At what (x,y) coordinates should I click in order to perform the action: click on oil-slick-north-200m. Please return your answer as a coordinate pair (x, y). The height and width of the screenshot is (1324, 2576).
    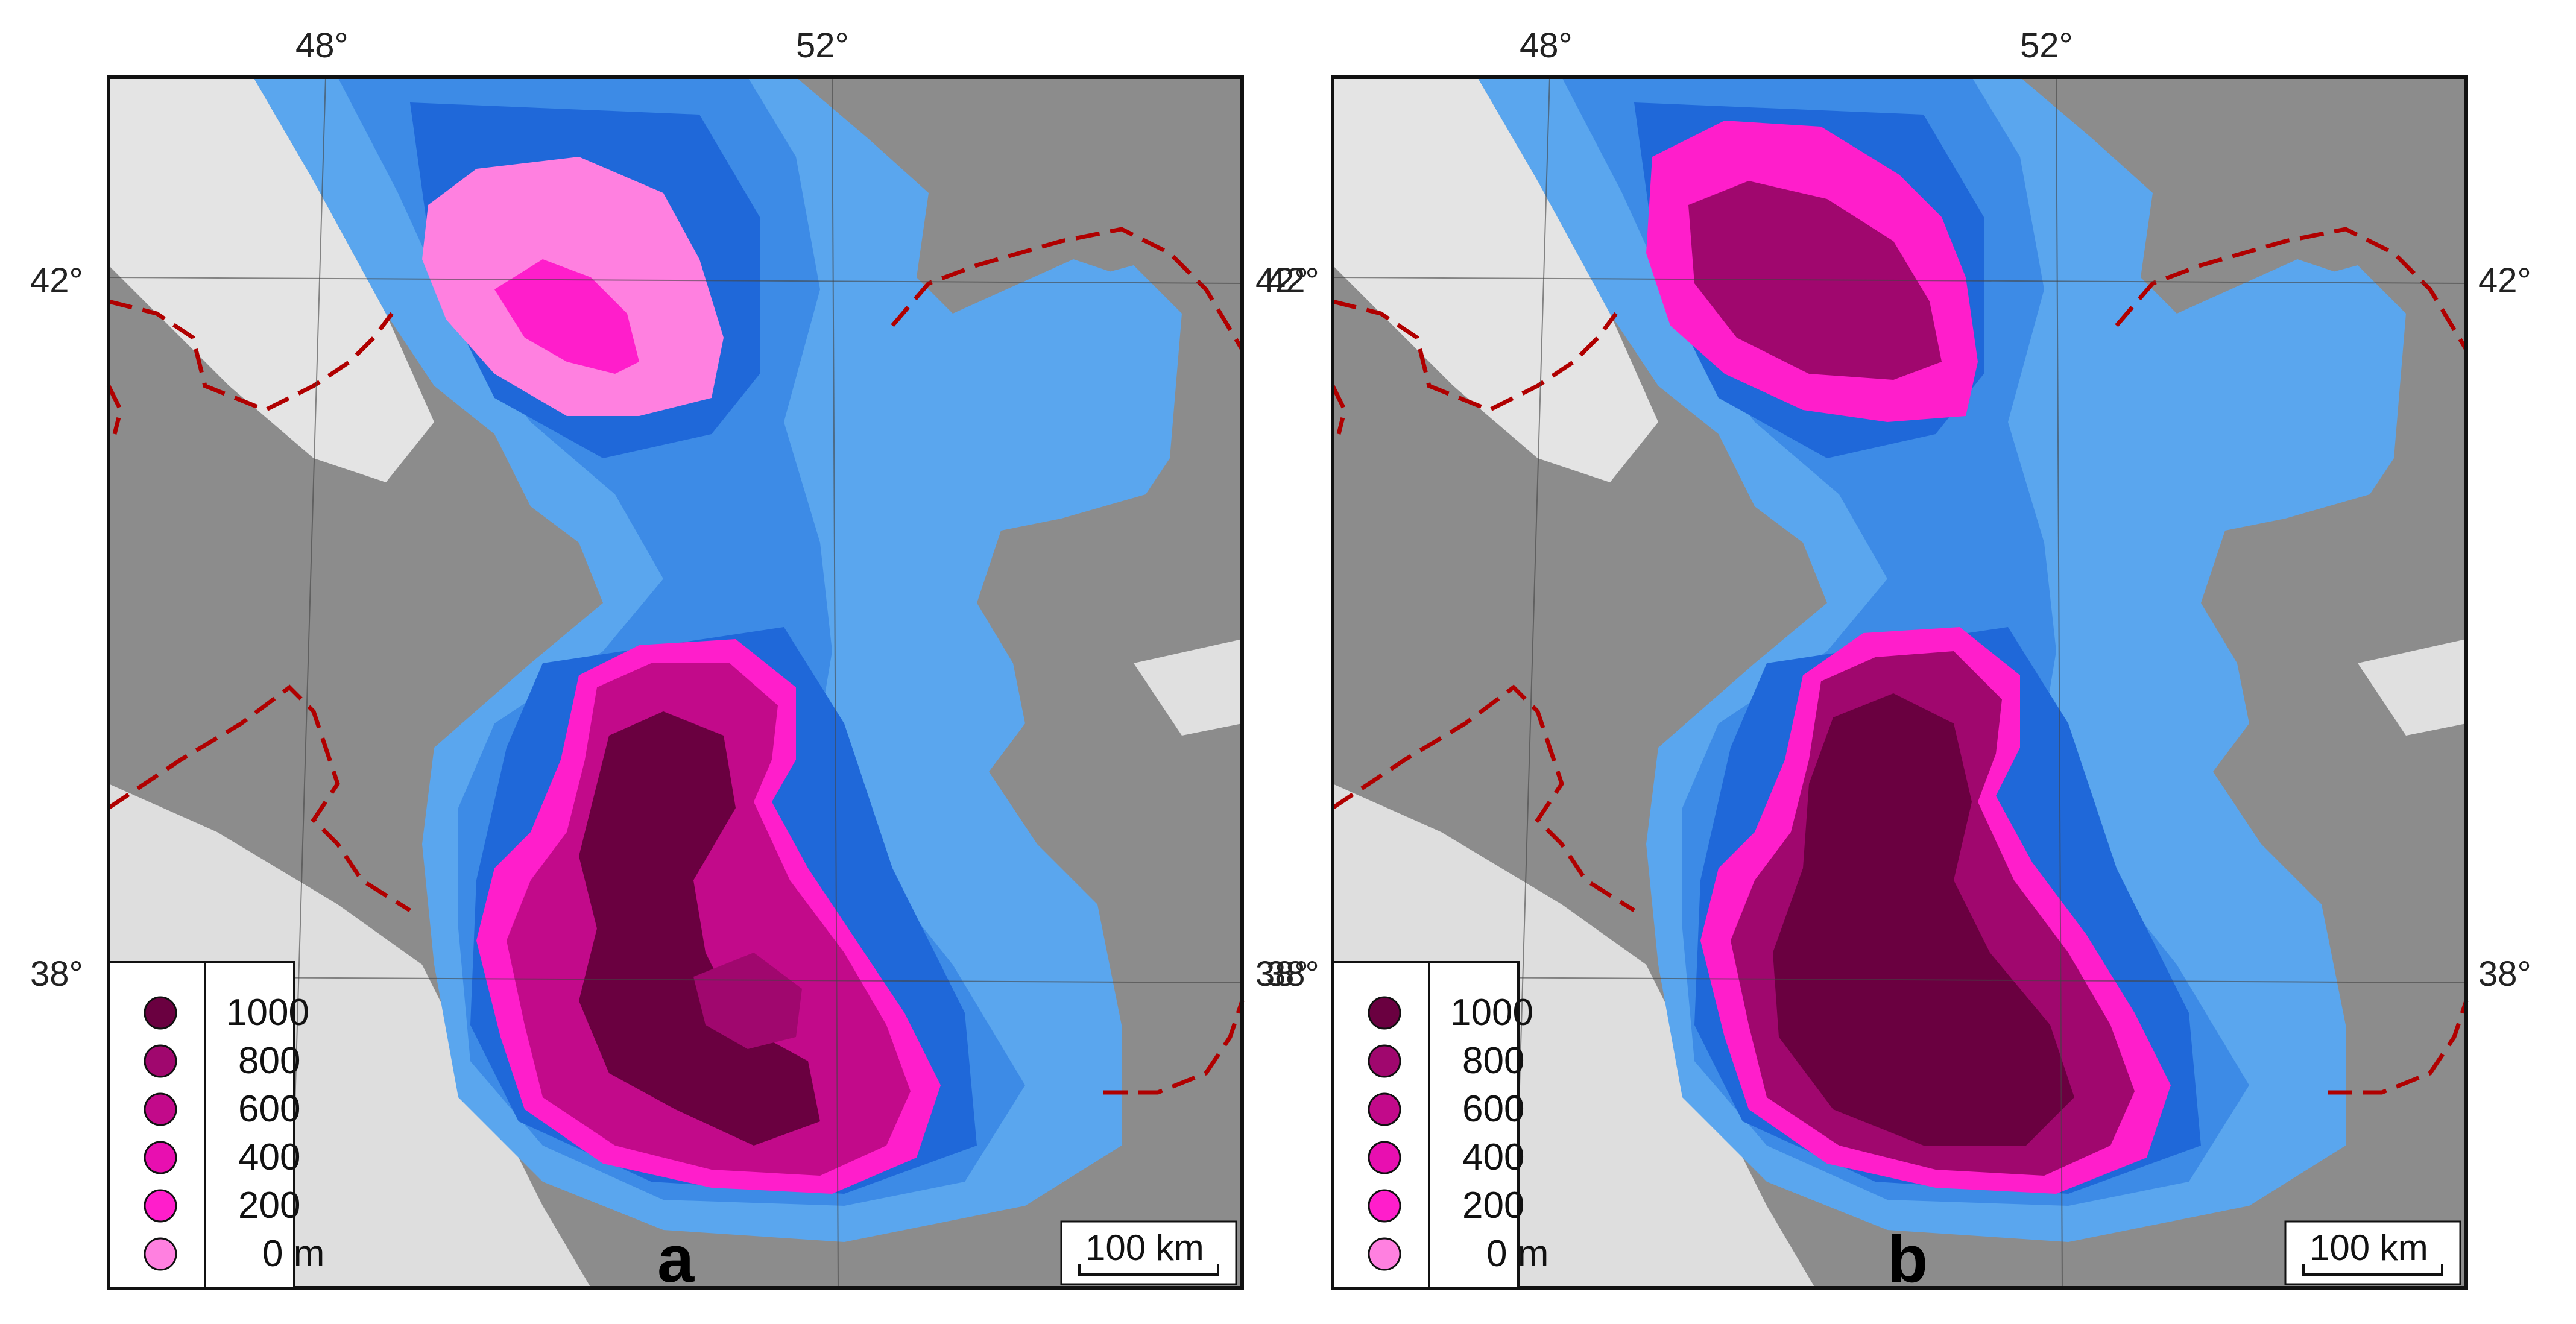
    Looking at the image, I should click on (566, 317).